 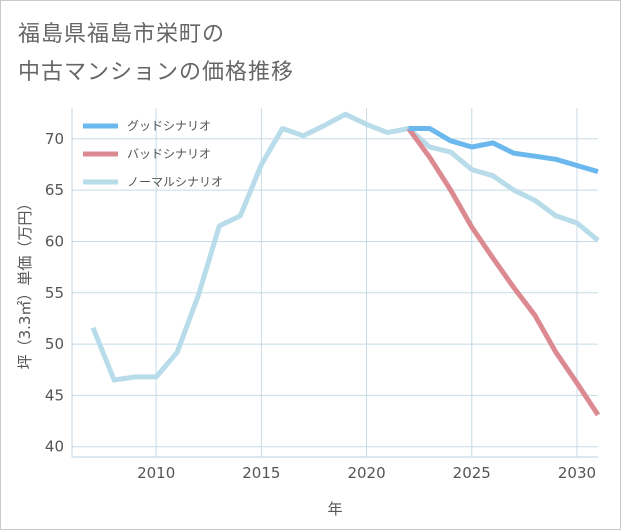 What do you see at coordinates (122, 34) in the screenshot?
I see `chart-title-line-1: 福島県福島市栄町の` at bounding box center [122, 34].